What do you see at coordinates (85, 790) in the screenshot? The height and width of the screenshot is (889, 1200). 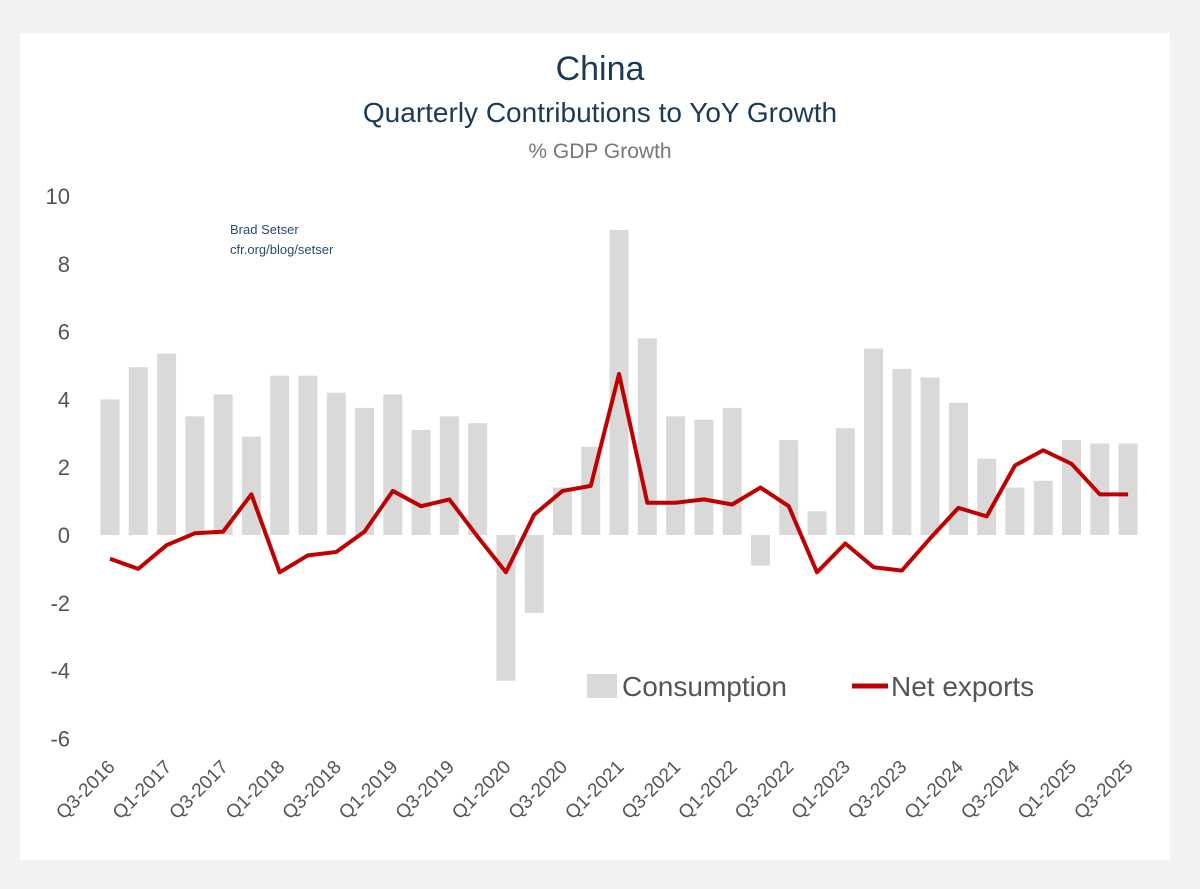 I see `x-tick-label: Q3-2016` at bounding box center [85, 790].